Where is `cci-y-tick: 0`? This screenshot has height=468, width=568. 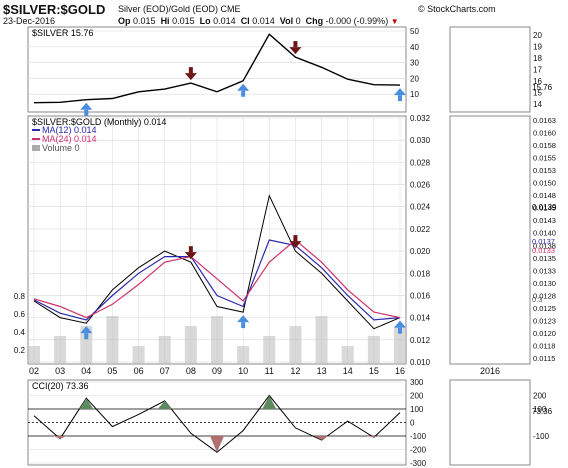
cci-y-tick: 0 is located at coordinates (412, 423).